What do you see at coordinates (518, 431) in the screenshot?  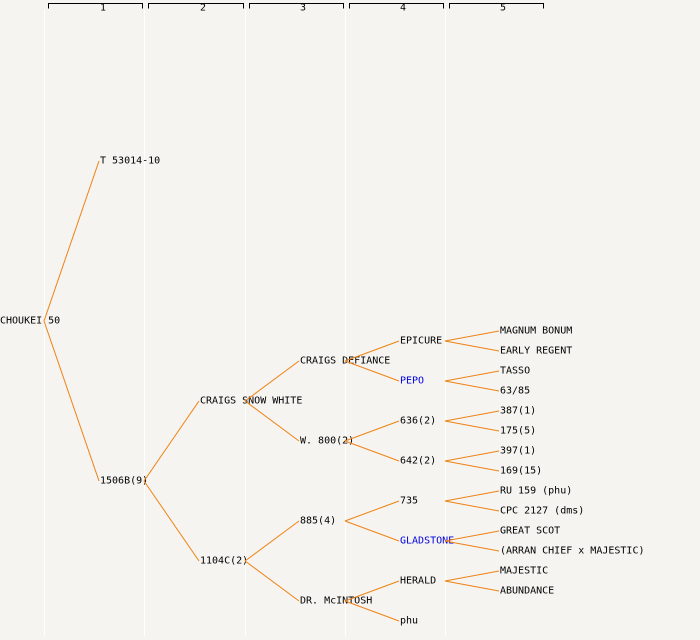 I see `node-175-5: 175(5)` at bounding box center [518, 431].